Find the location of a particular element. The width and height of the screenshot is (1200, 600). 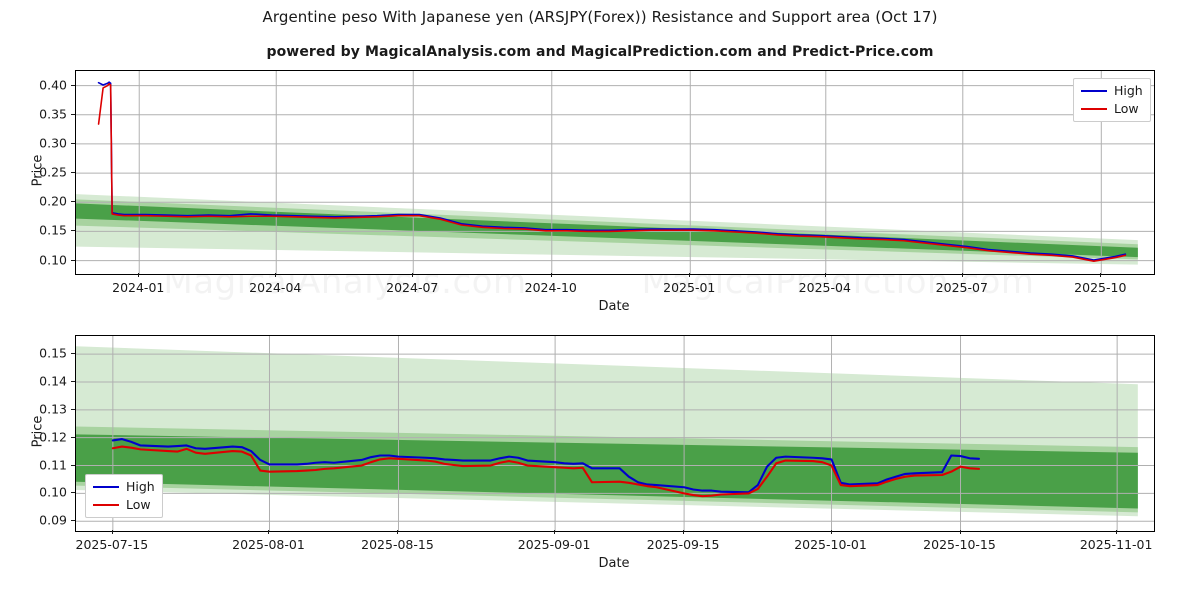

x-tick-label: 2025-10 is located at coordinates (1100, 287).